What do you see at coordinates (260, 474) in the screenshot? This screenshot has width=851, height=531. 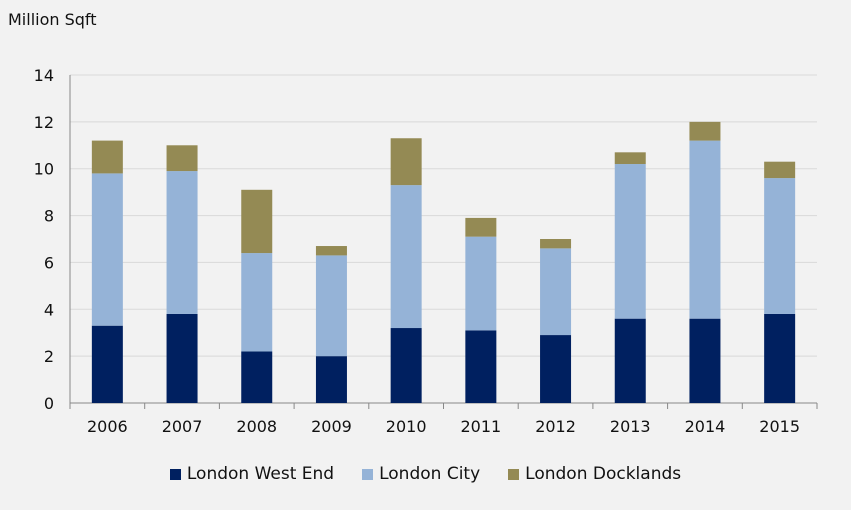 I see `legend-label: London West End` at bounding box center [260, 474].